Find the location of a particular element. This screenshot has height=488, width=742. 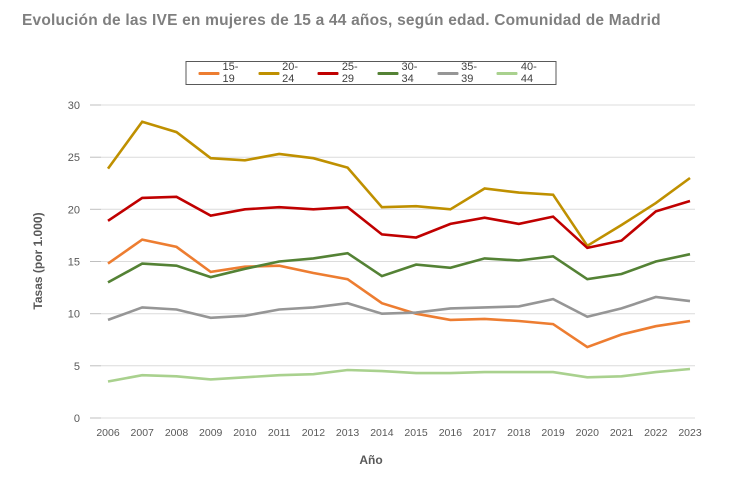

legend-item-25-29: 25-29 is located at coordinates (341, 73).